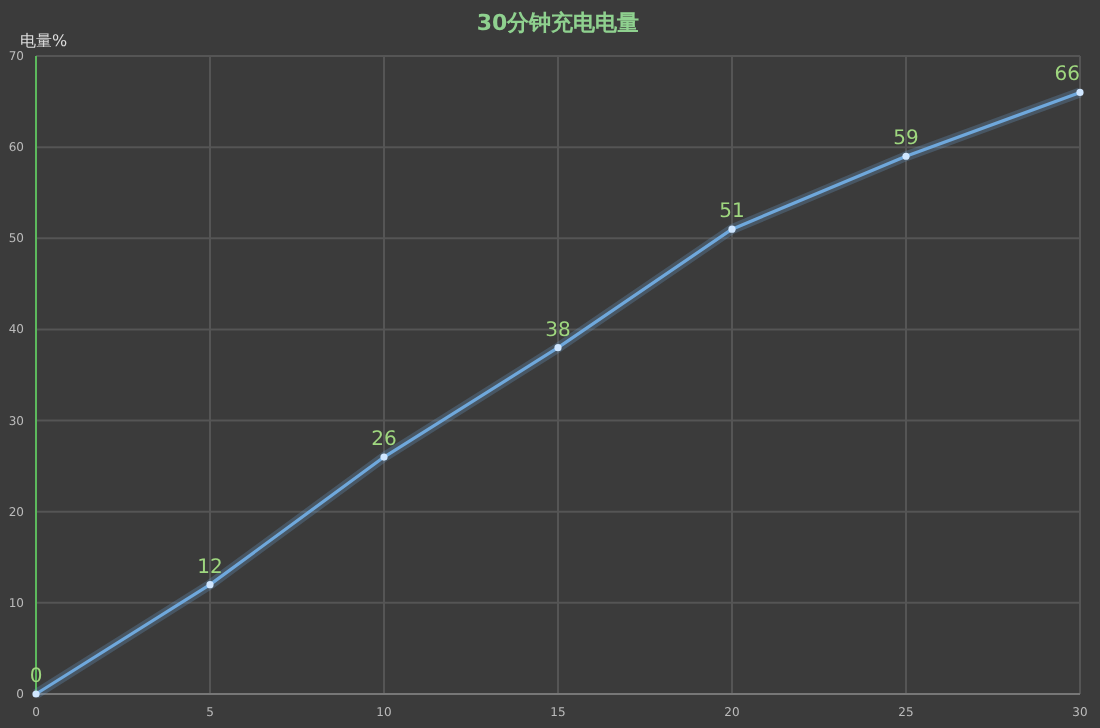 The image size is (1100, 728). What do you see at coordinates (1067, 75) in the screenshot?
I see `data-label: 66` at bounding box center [1067, 75].